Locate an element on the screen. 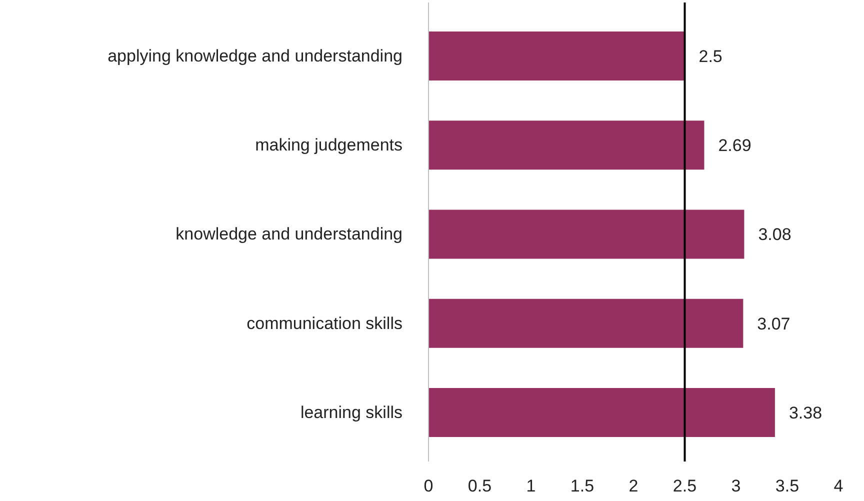 This screenshot has width=864, height=501. y-tick-label: learning skills is located at coordinates (351, 412).